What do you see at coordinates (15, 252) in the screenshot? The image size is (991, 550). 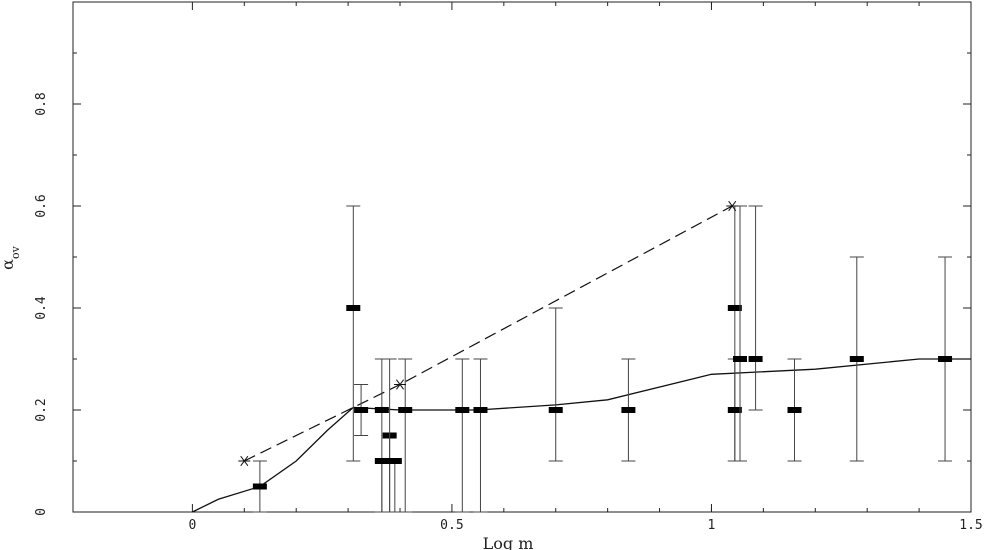 I see `y-axis-label-sub: ov` at bounding box center [15, 252].